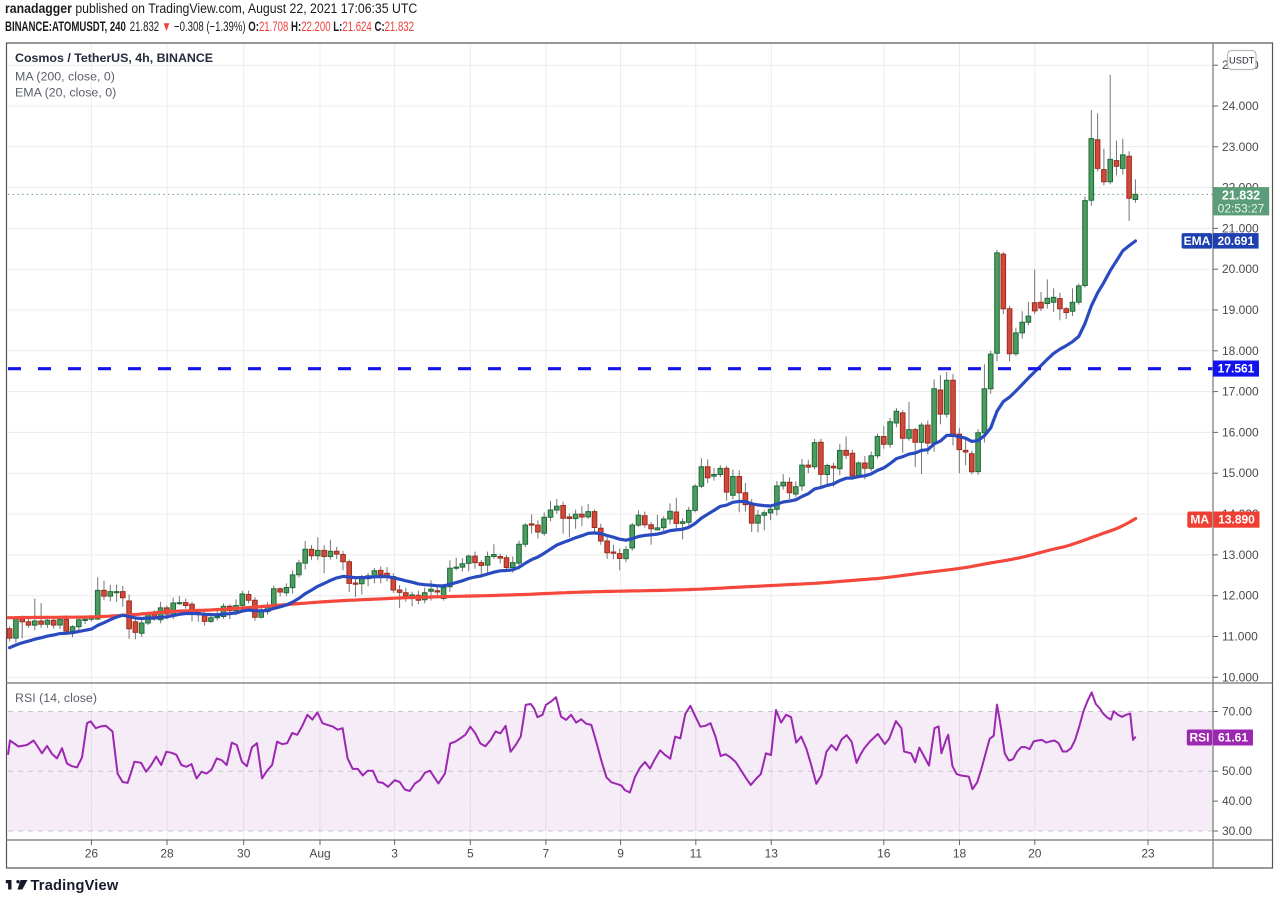  Describe the element at coordinates (620, 854) in the screenshot. I see `svg-text: 9` at that location.